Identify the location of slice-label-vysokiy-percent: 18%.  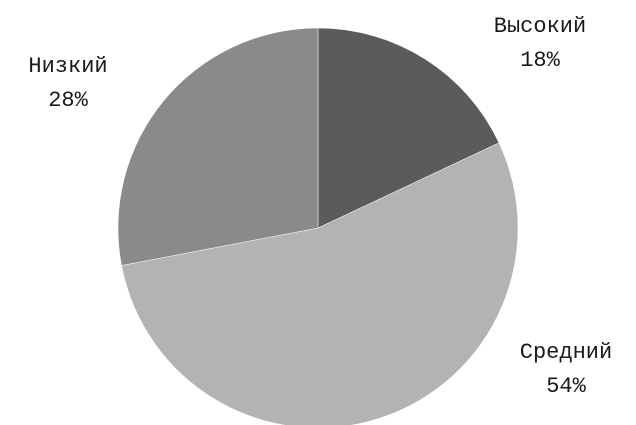
(540, 60).